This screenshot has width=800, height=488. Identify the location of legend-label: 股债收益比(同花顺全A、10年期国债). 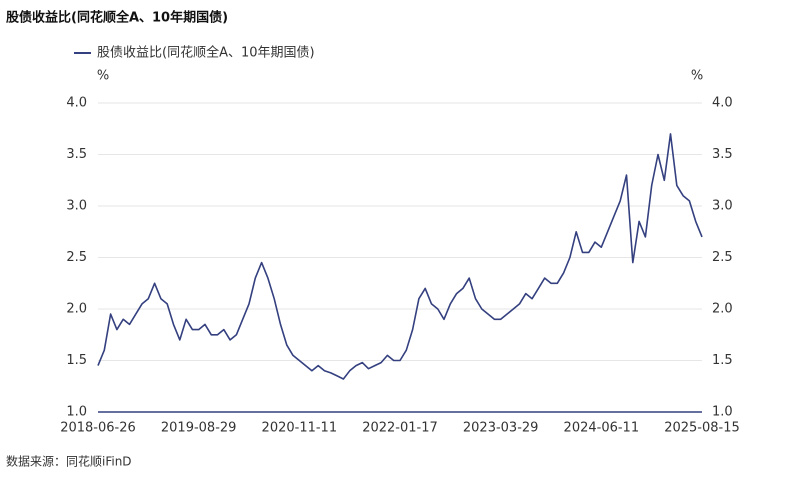
(206, 53).